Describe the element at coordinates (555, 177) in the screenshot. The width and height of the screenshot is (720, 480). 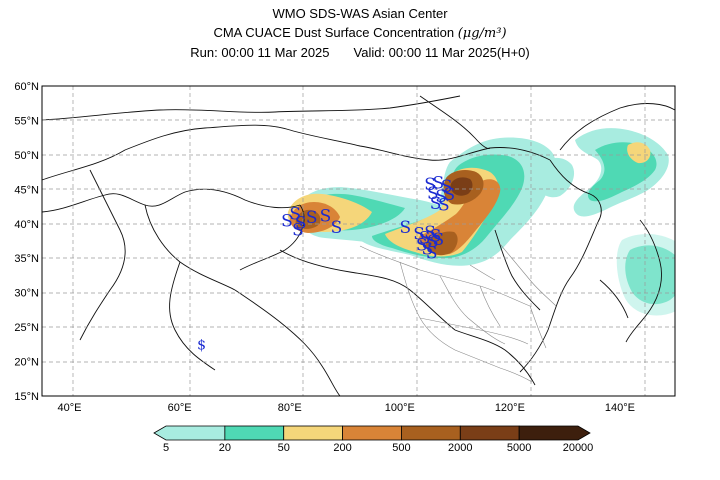
I see `dust-region-mongolia-north` at that location.